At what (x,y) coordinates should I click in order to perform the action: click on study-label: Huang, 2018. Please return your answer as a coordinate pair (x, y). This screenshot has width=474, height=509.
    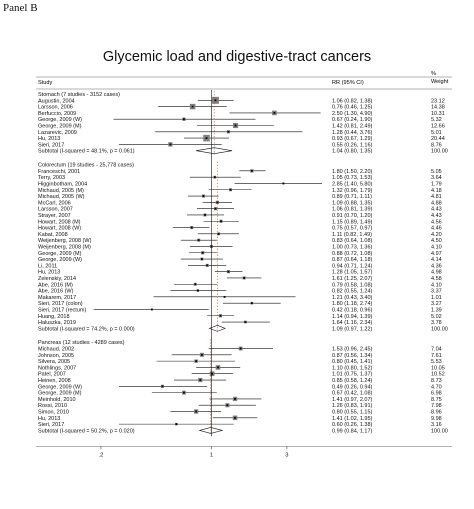
    Looking at the image, I should click on (54, 317).